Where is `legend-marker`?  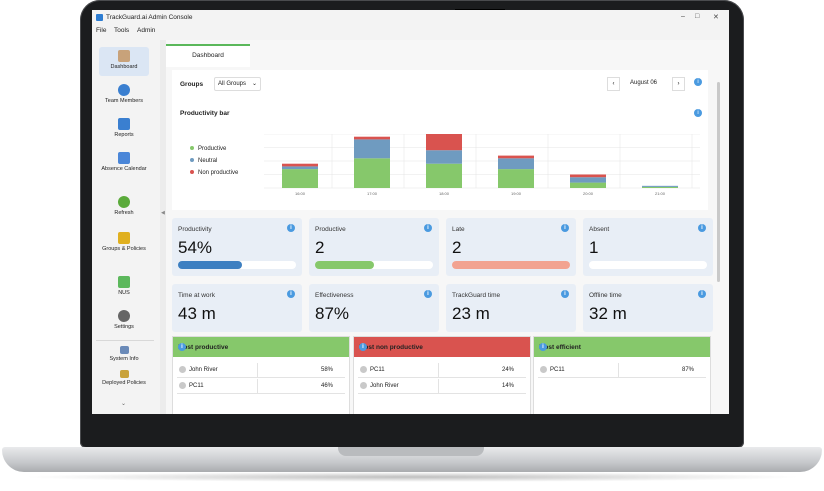
legend-marker is located at coordinates (192, 148).